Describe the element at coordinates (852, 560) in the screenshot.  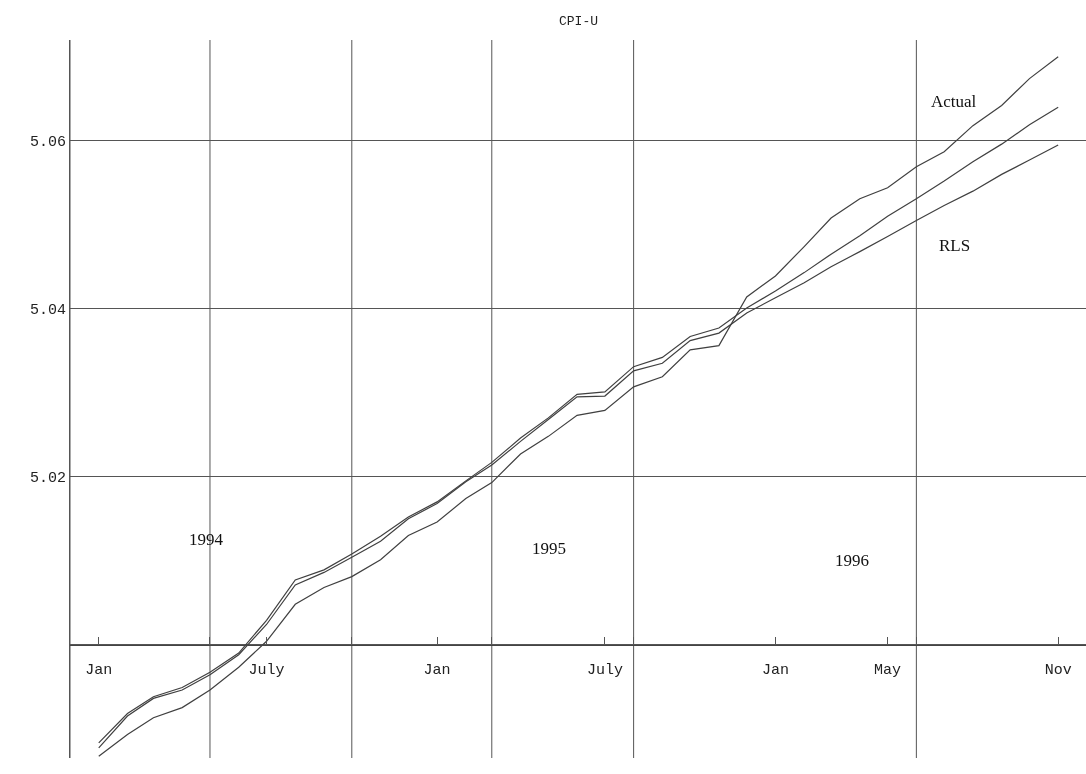
I see `annotation: 1996` at that location.